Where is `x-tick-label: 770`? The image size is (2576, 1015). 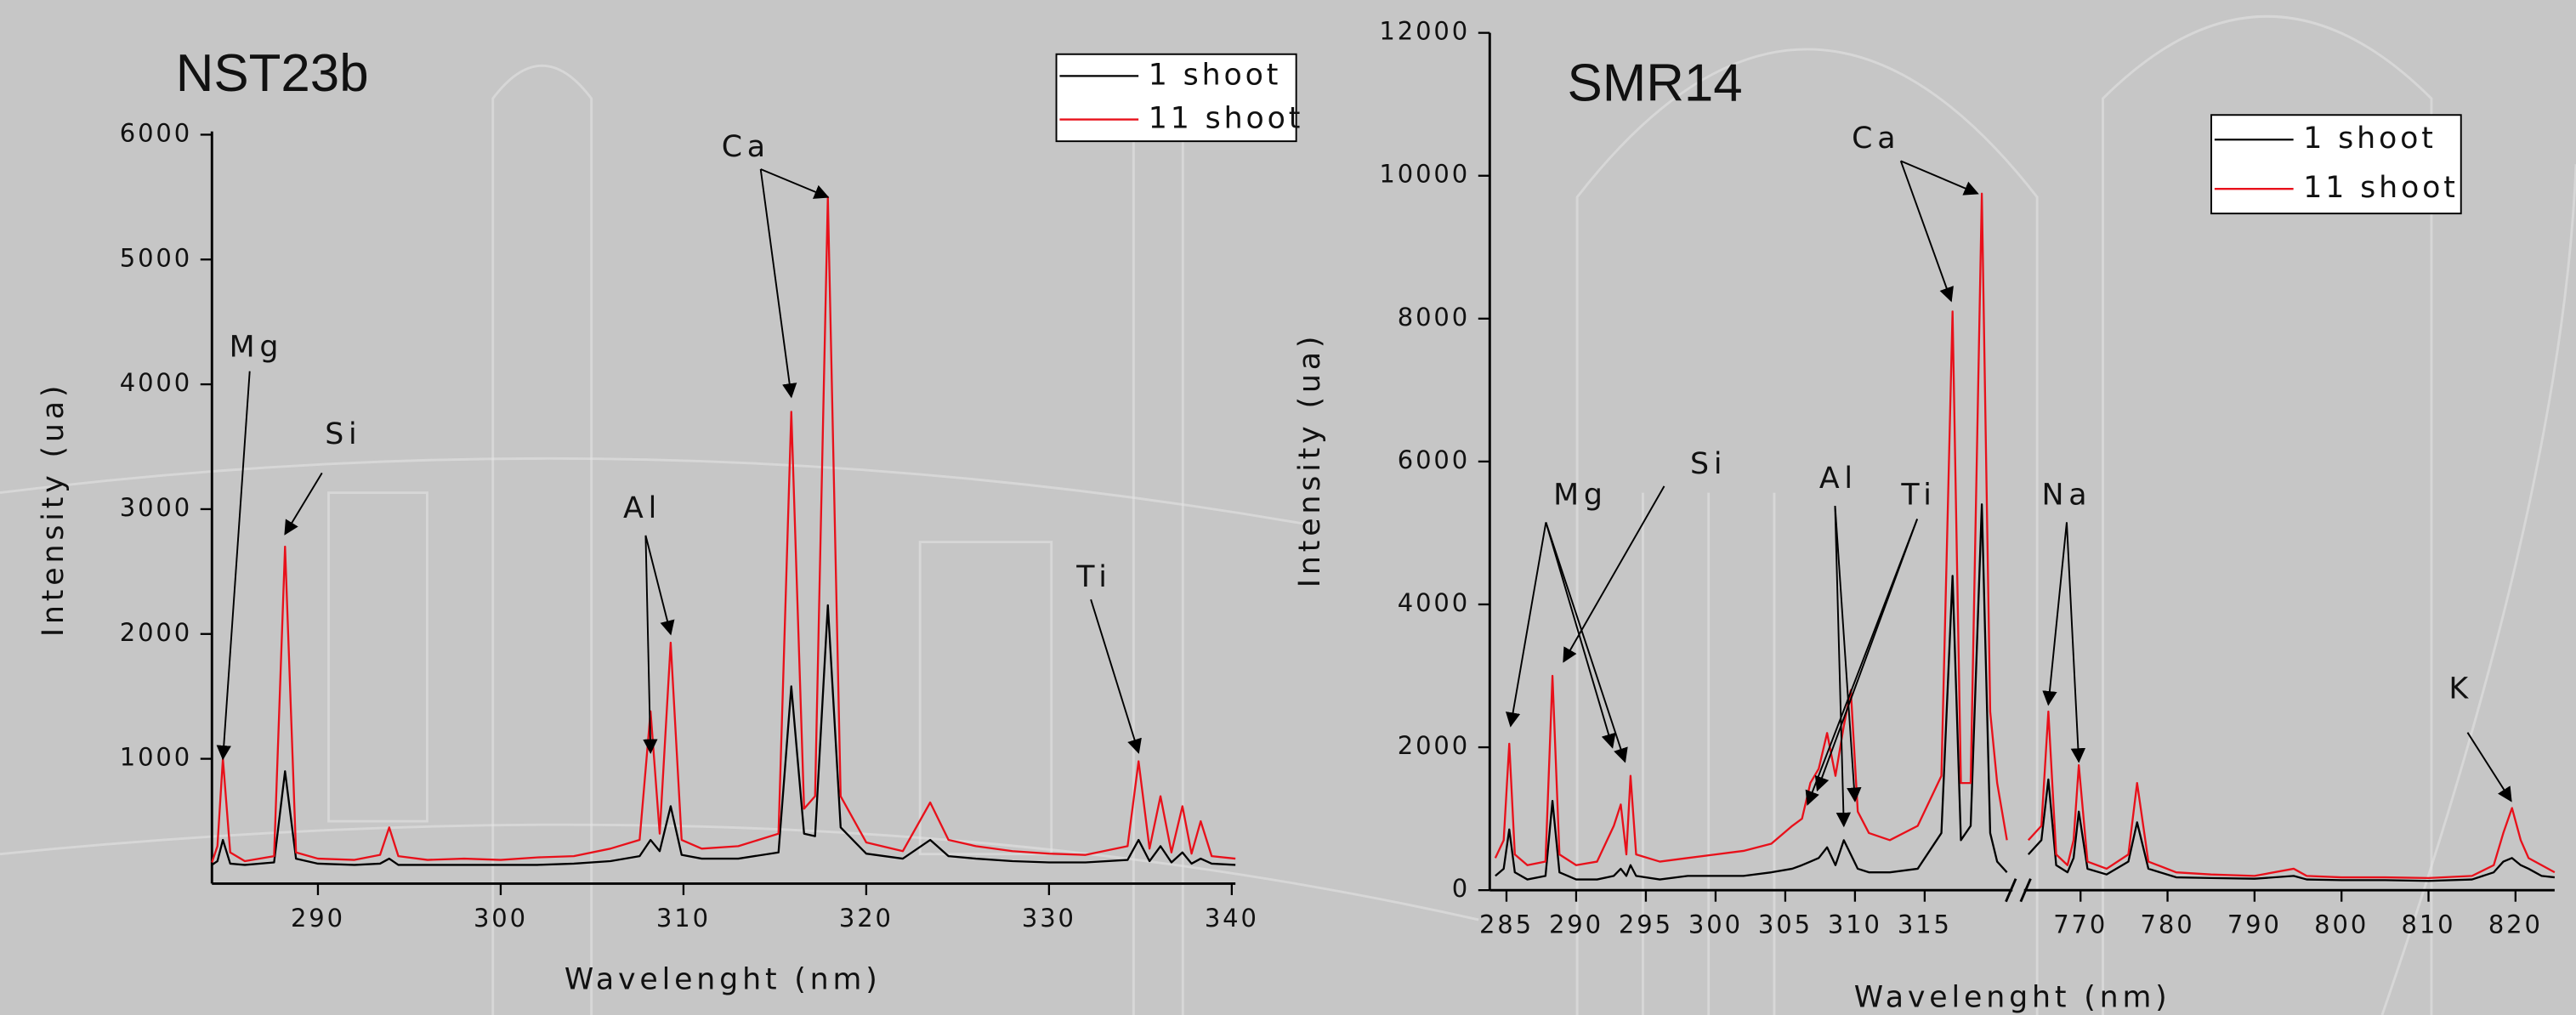
x-tick-label: 770 is located at coordinates (2080, 924).